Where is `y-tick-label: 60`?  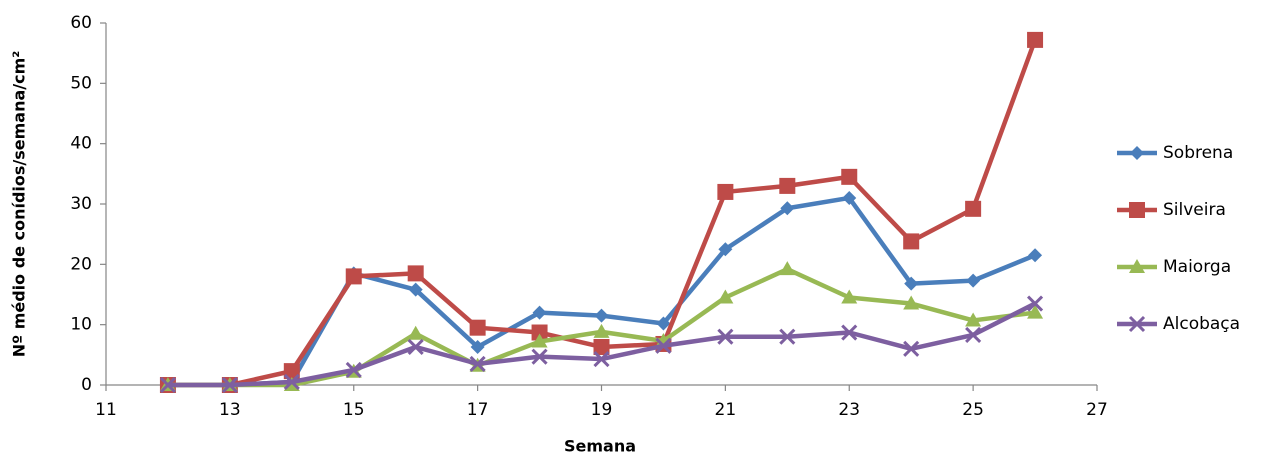 y-tick-label: 60 is located at coordinates (81, 23).